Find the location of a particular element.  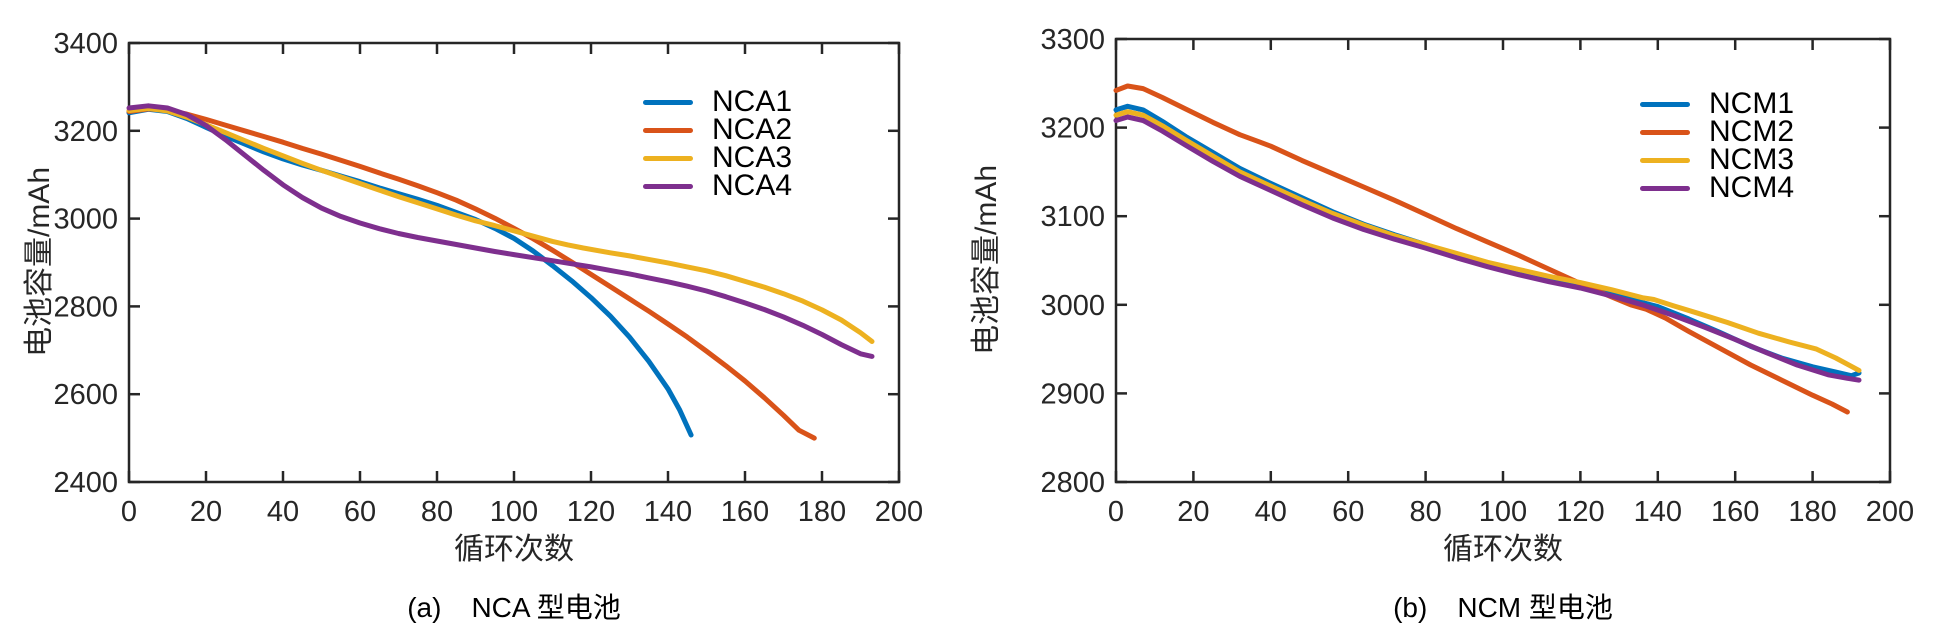

legend-item-nca1: NCA1 is located at coordinates (718, 101).